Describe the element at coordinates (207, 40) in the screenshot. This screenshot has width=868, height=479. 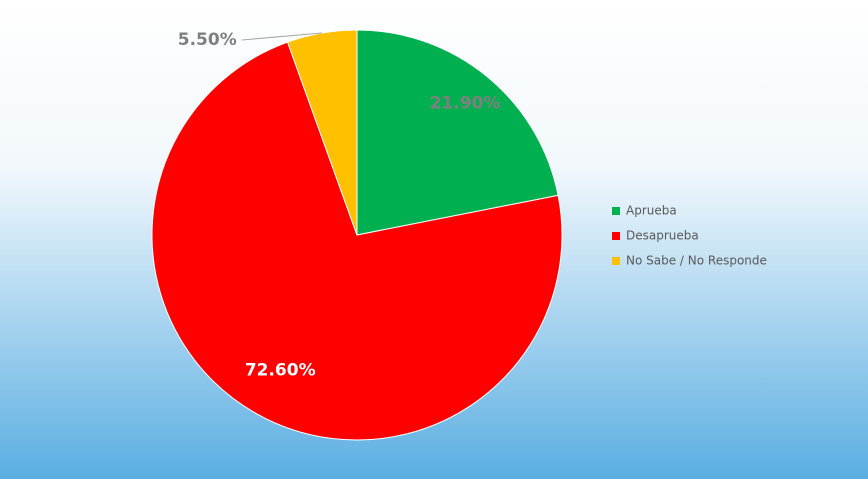
I see `data-label: 5.50%` at that location.